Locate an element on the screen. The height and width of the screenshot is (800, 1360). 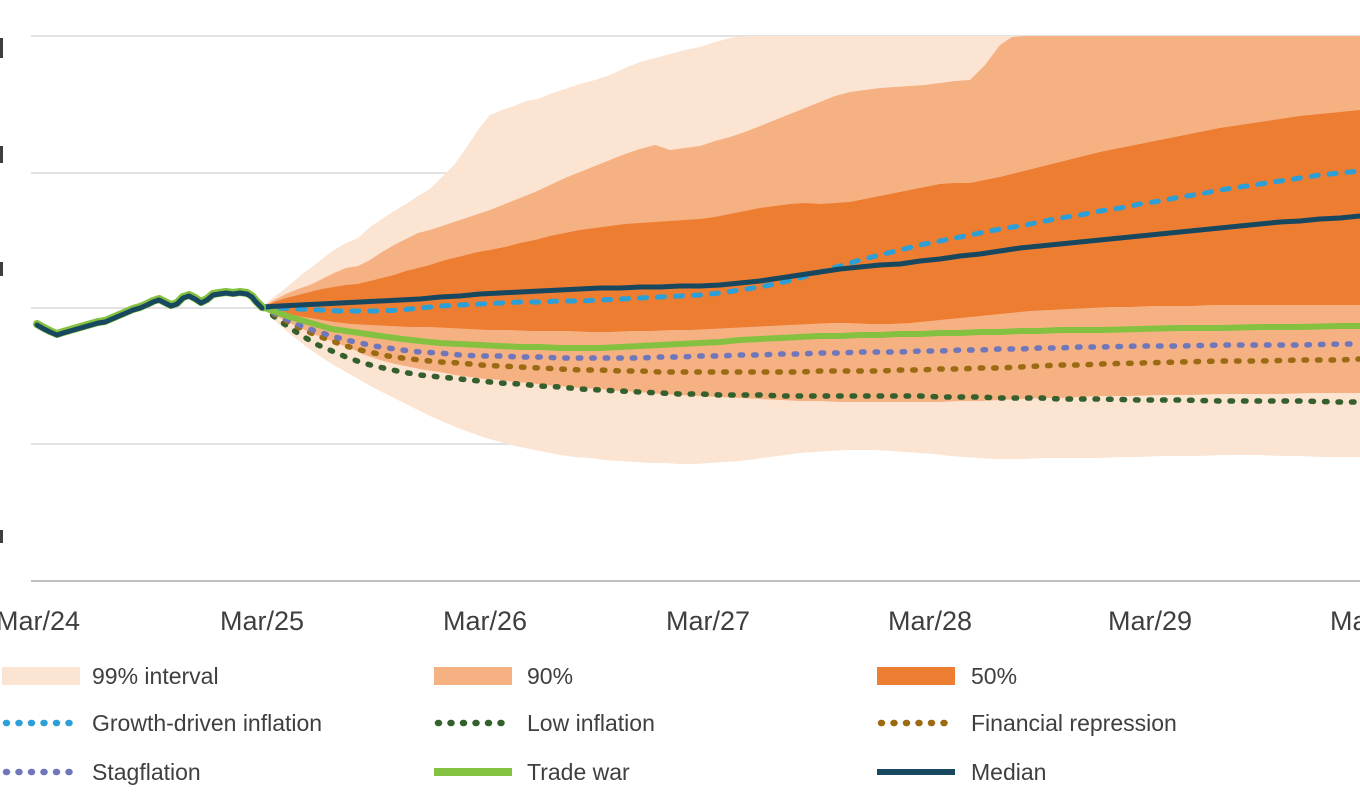
legend-label: 50% is located at coordinates (994, 676).